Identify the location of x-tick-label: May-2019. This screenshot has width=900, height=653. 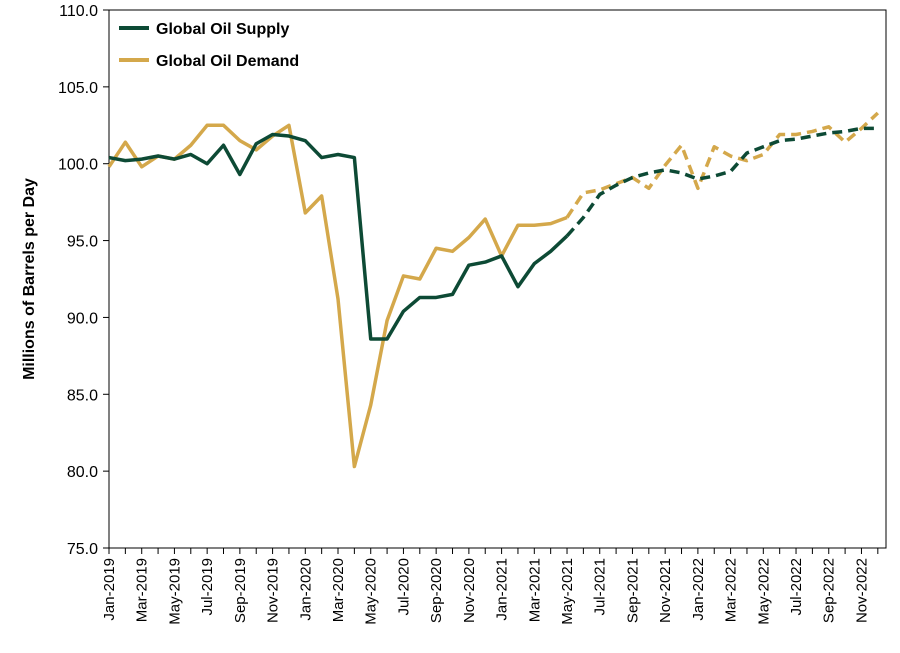
(174, 591).